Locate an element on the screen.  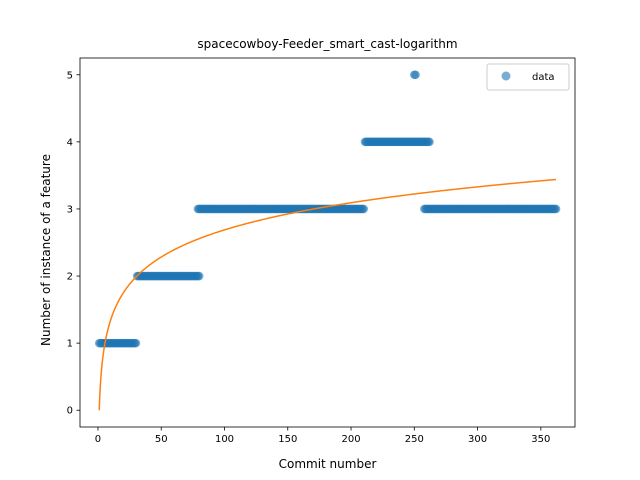
x-tick-label-6: 300 is located at coordinates (477, 439).